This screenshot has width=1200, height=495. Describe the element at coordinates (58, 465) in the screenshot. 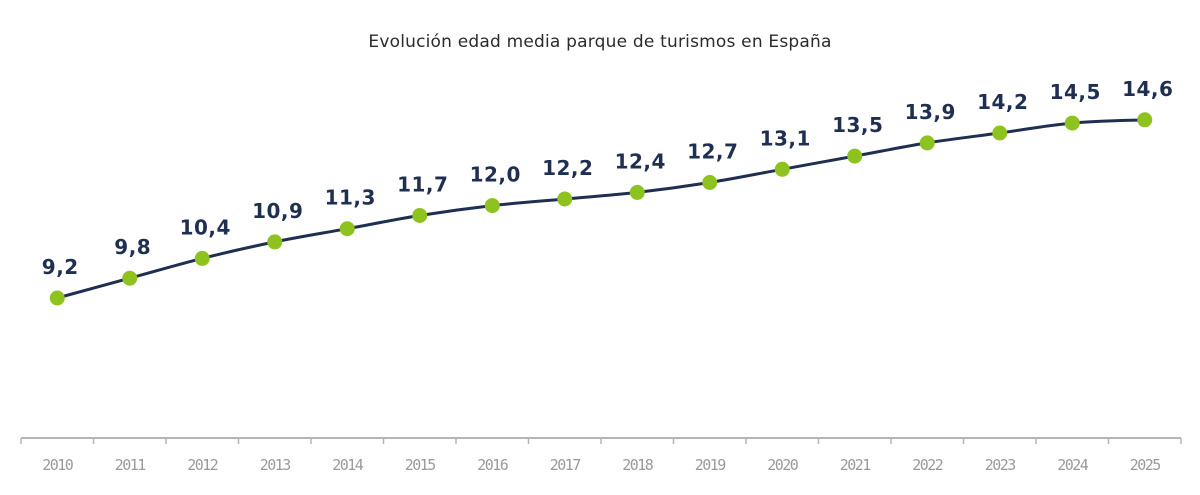

I see `x-tick-label: 2010` at that location.